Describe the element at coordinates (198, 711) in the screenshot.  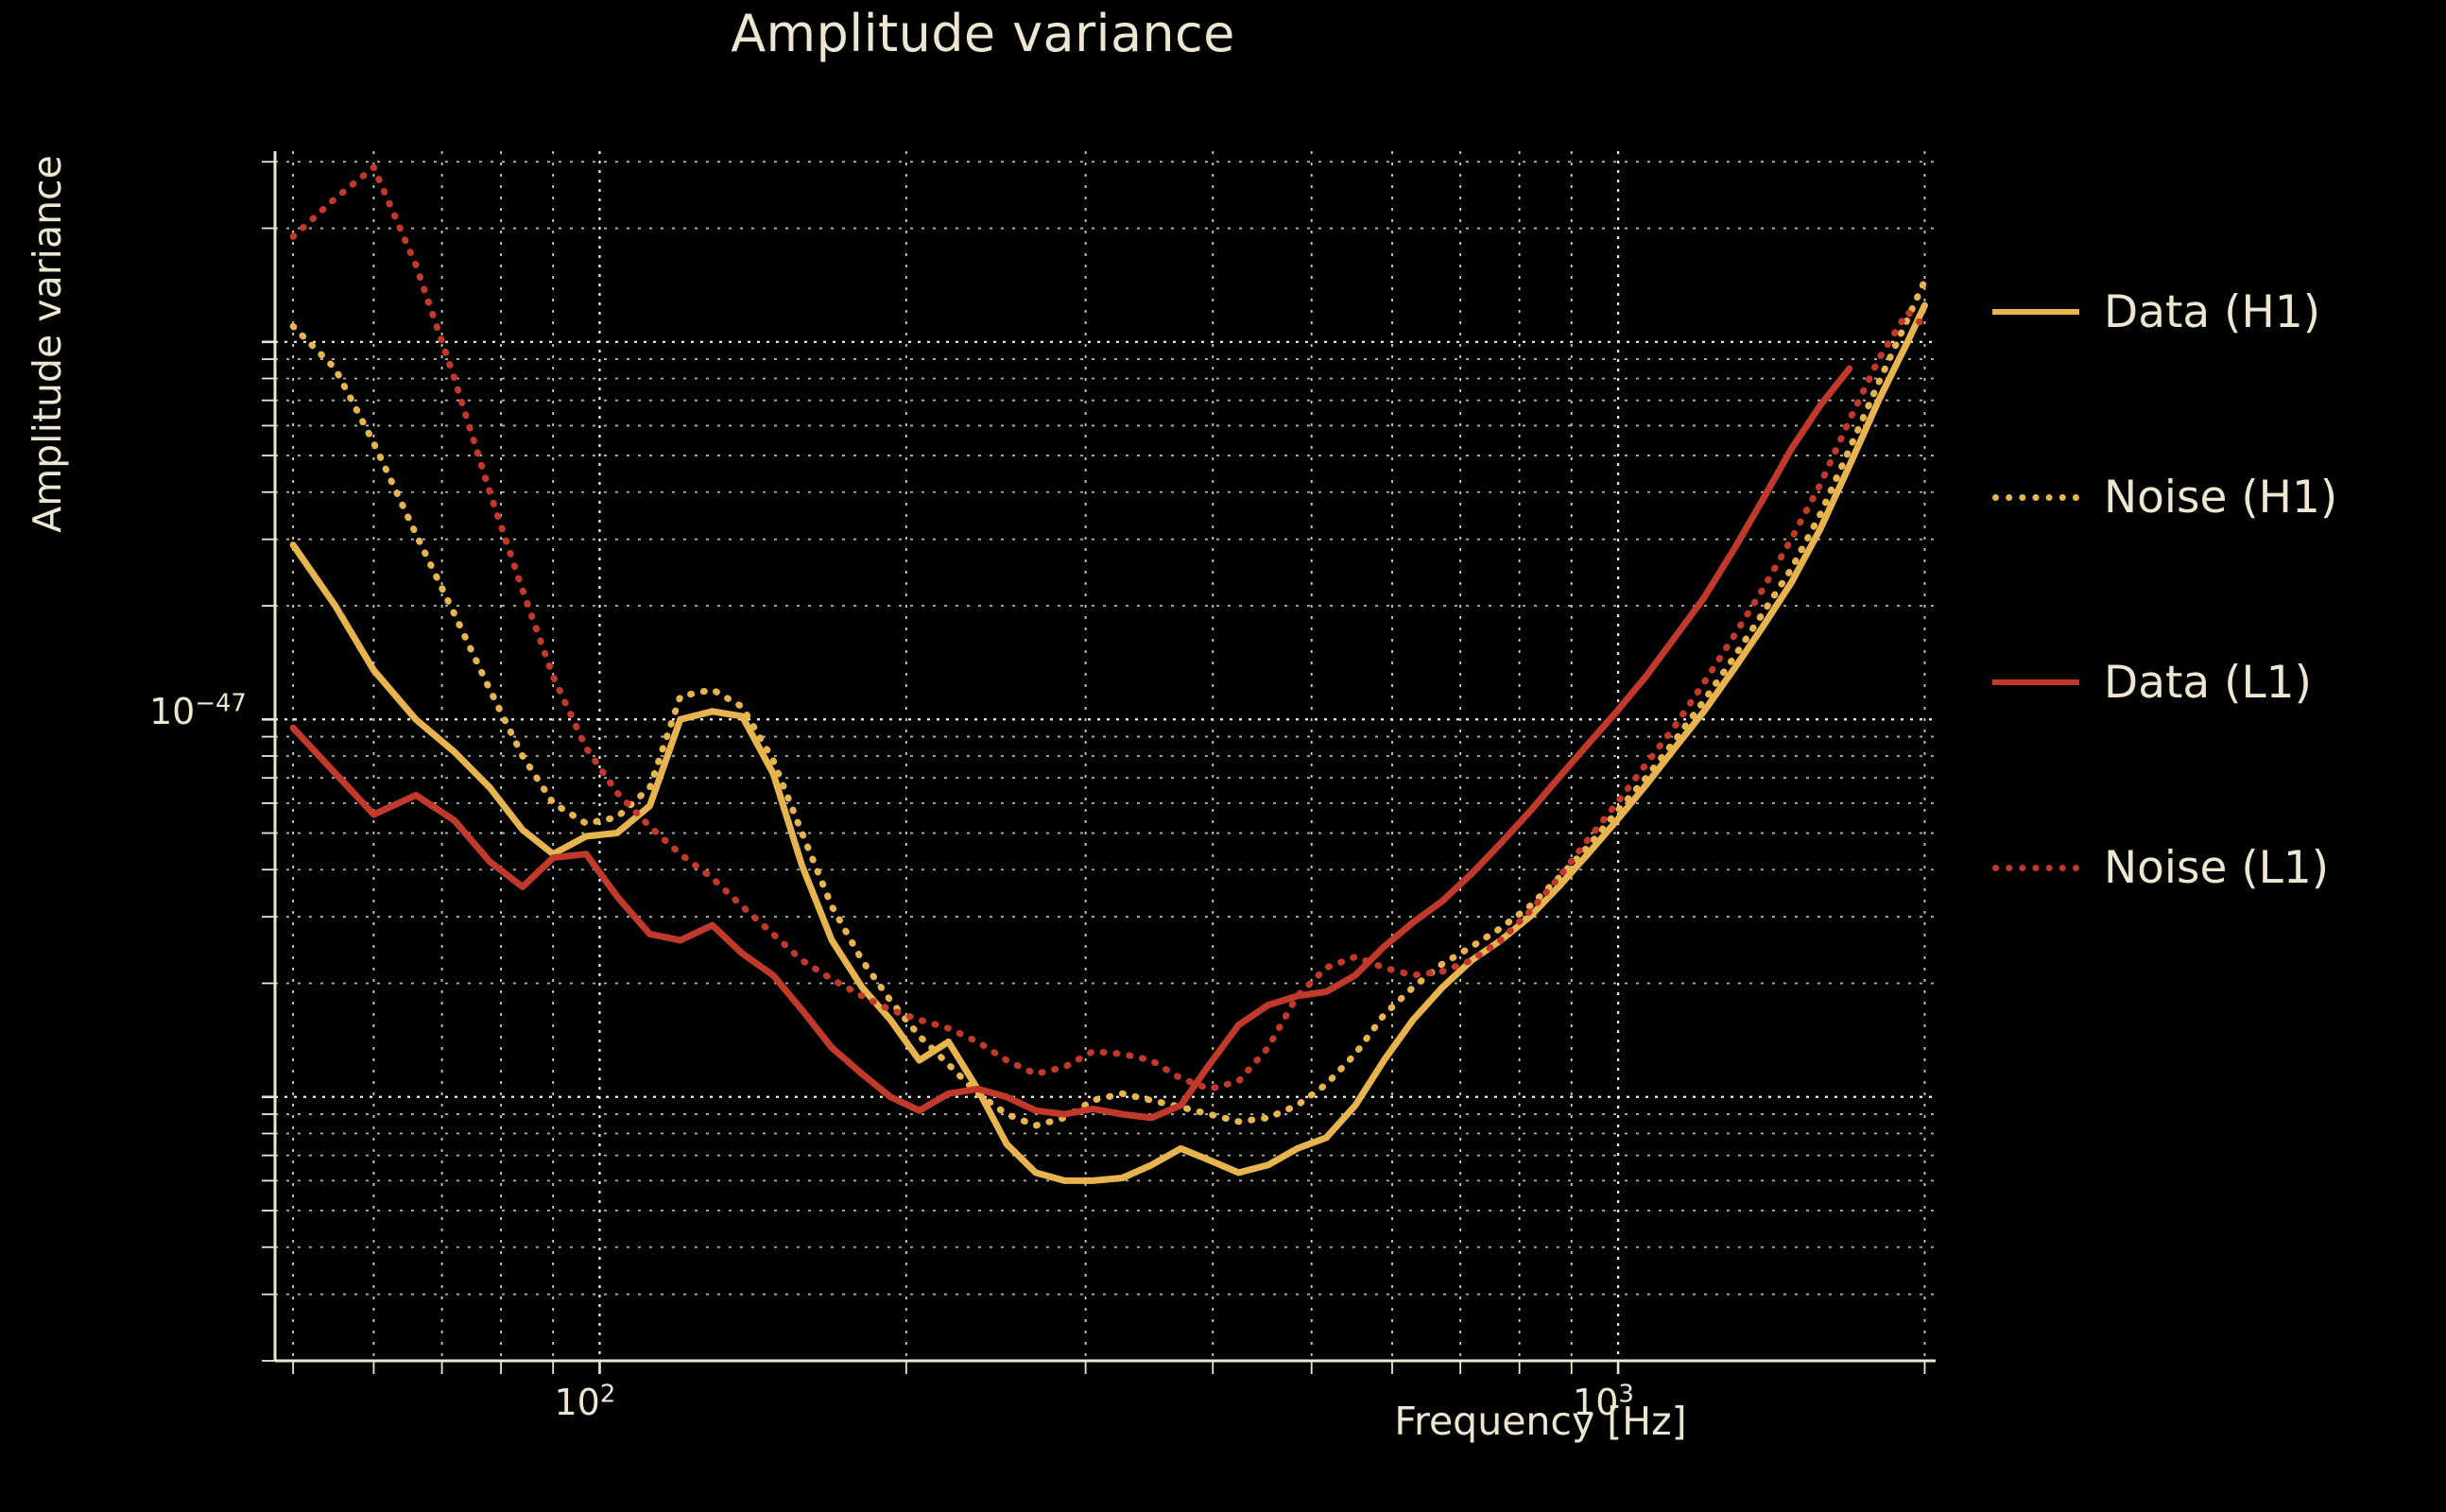
I see `y-tick-label: 10−47` at that location.